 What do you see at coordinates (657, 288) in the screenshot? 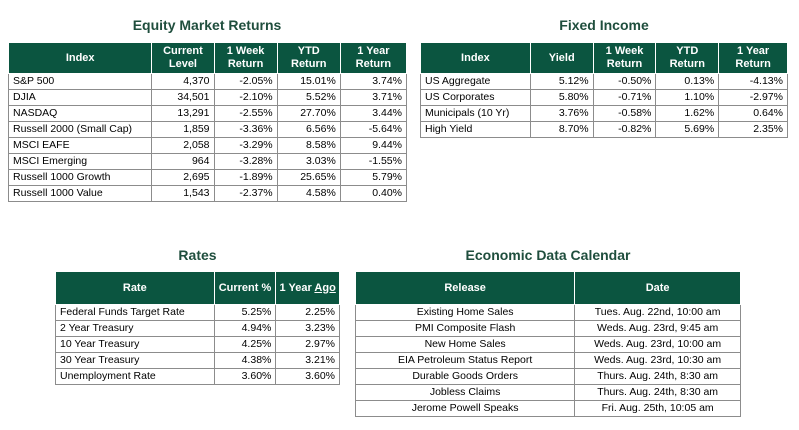
I see `calendar-header-date: Date` at bounding box center [657, 288].